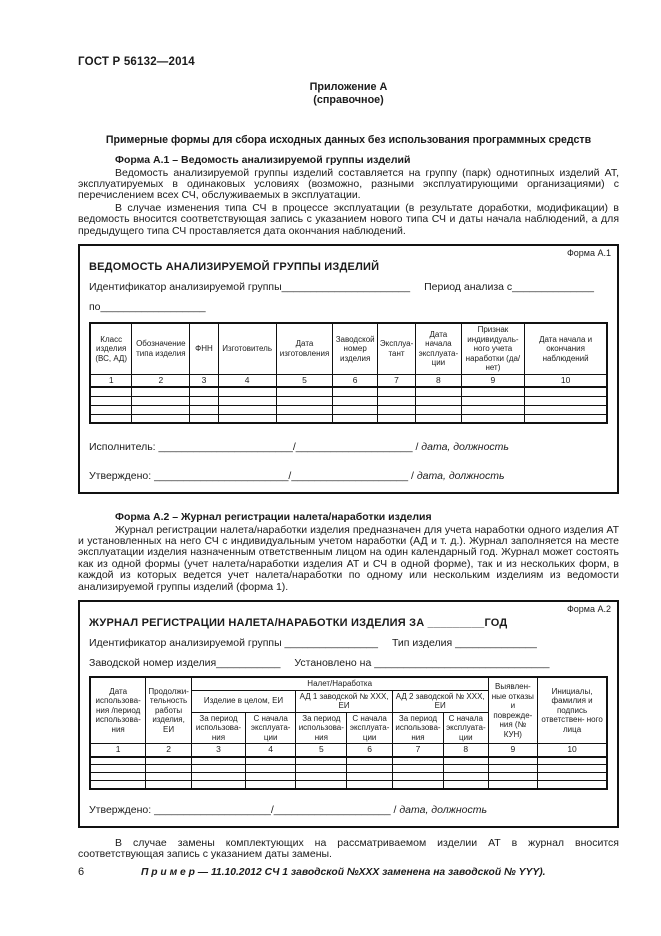 The image size is (661, 936). Describe the element at coordinates (204, 381) in the screenshot. I see `number-cell: 3` at that location.